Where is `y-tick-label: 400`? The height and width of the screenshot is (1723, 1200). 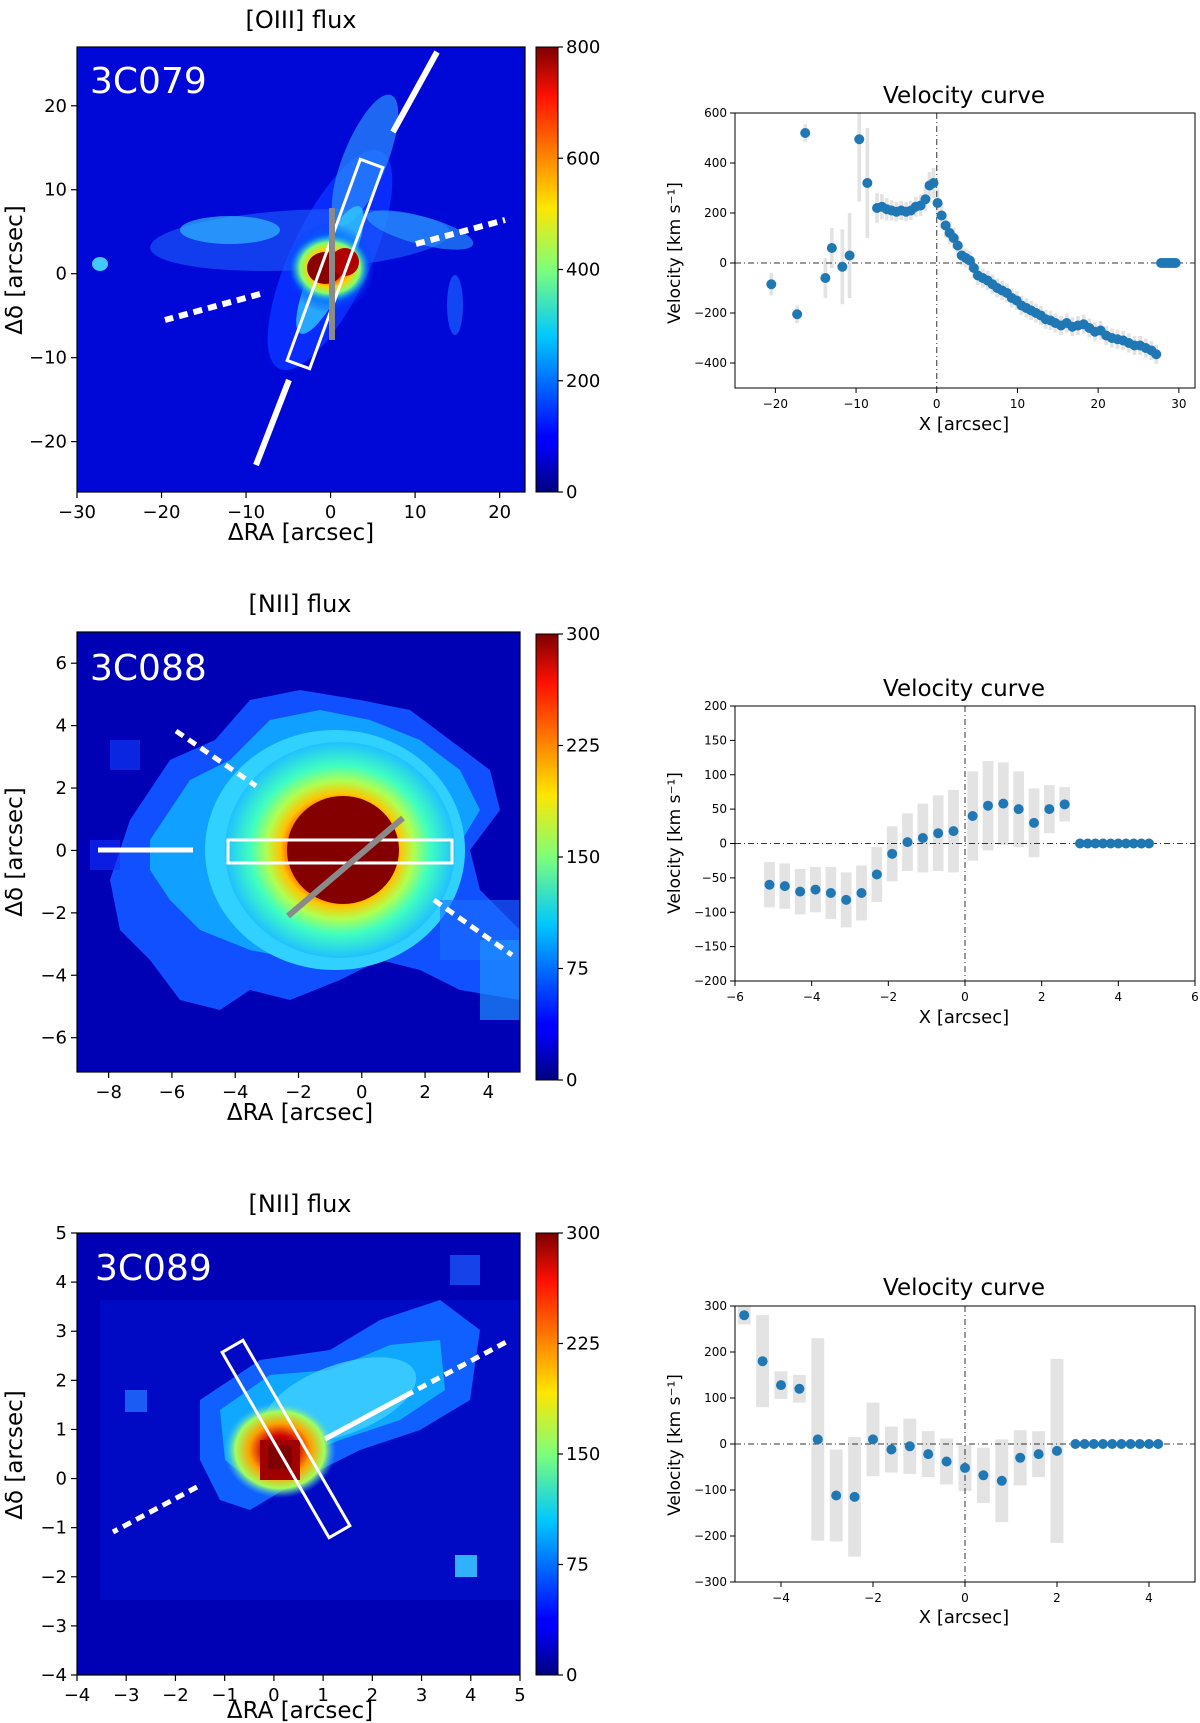 y-tick-label: 400 is located at coordinates (715, 163).